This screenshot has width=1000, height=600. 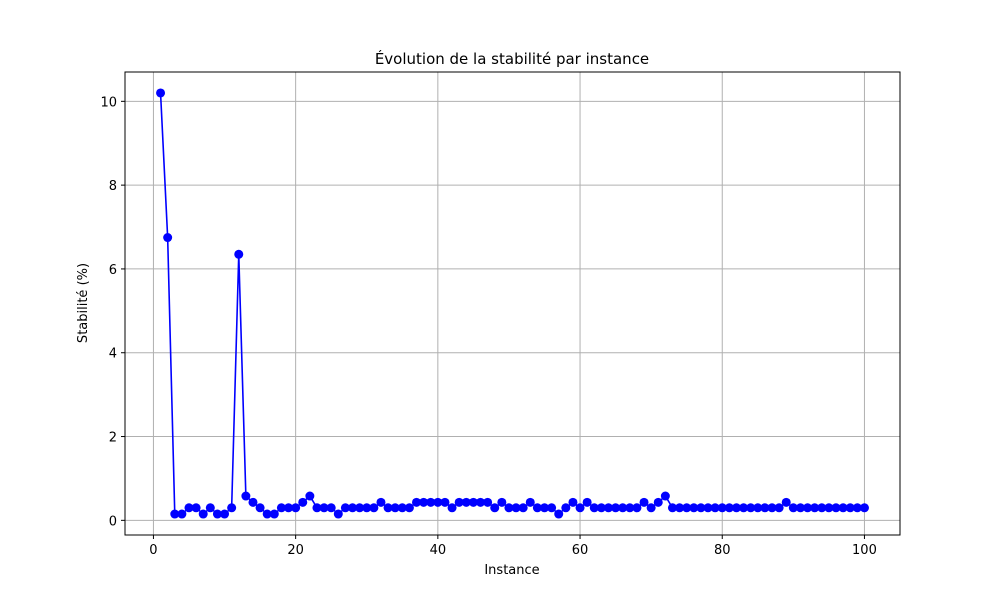 What do you see at coordinates (113, 270) in the screenshot?
I see `y-tick-label: 6` at bounding box center [113, 270].